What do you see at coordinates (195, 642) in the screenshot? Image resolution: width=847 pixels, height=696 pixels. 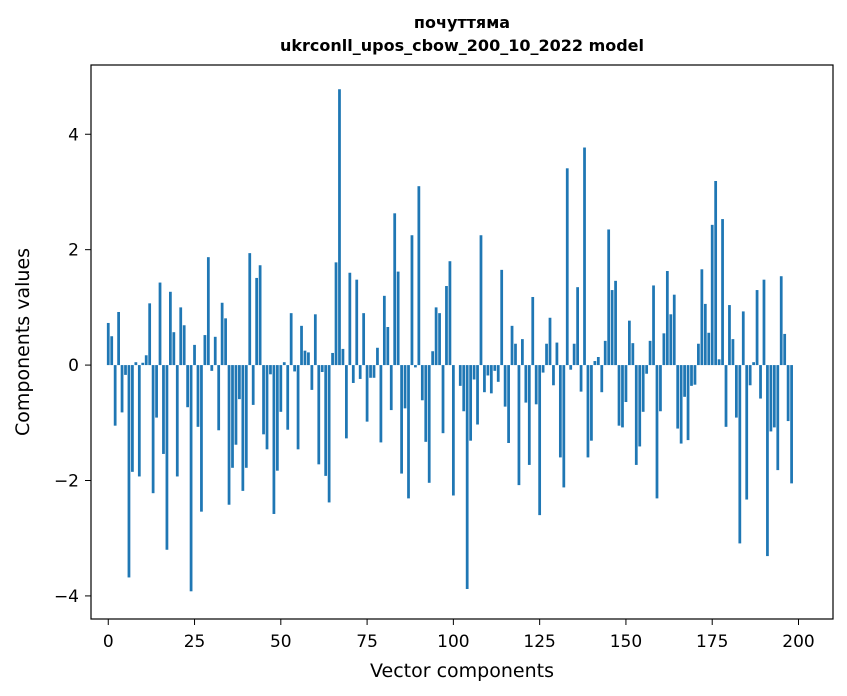 I see `x-tick-label: 25` at bounding box center [195, 642].